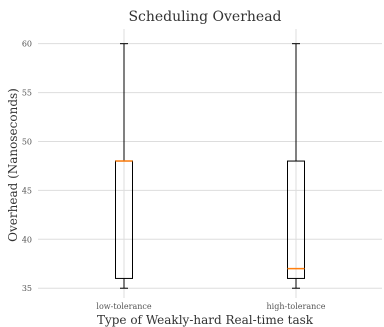  Describe the element at coordinates (205, 320) in the screenshot. I see `x-axis-label: Type of Weakly-hard Real-time task` at that location.